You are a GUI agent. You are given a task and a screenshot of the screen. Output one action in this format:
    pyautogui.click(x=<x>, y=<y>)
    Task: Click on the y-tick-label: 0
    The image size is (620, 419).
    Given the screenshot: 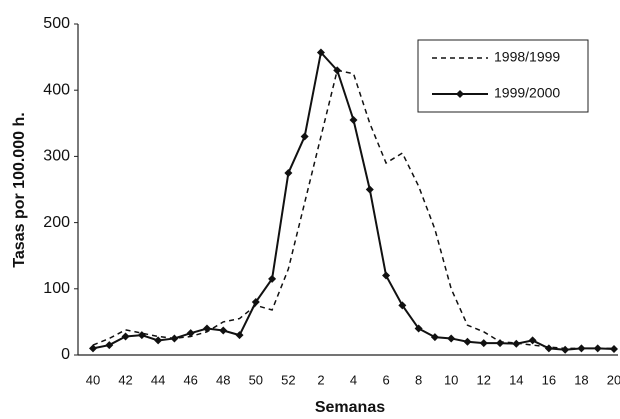 What is the action you would take?
    pyautogui.click(x=65, y=354)
    